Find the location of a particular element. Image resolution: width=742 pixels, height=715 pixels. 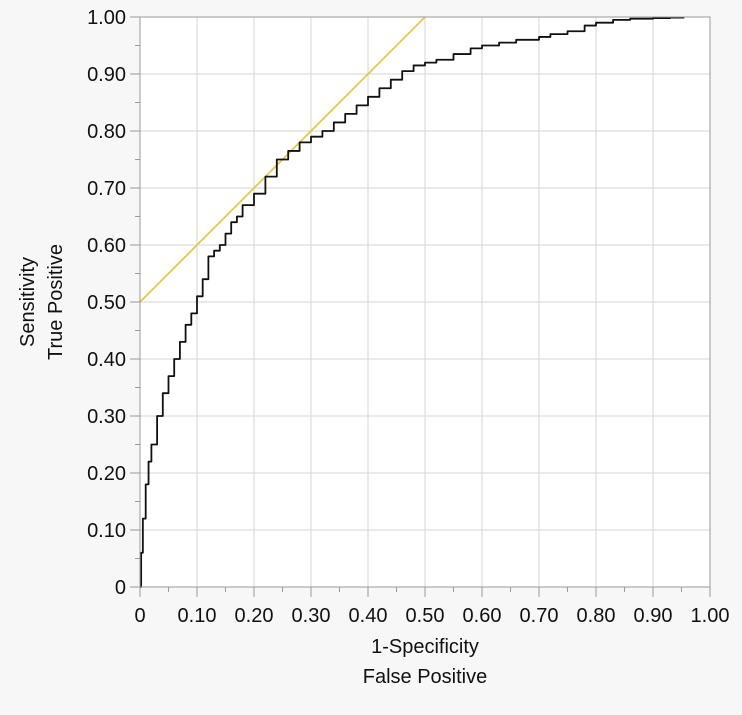

y-tick-label: 0.60 is located at coordinates (106, 246).